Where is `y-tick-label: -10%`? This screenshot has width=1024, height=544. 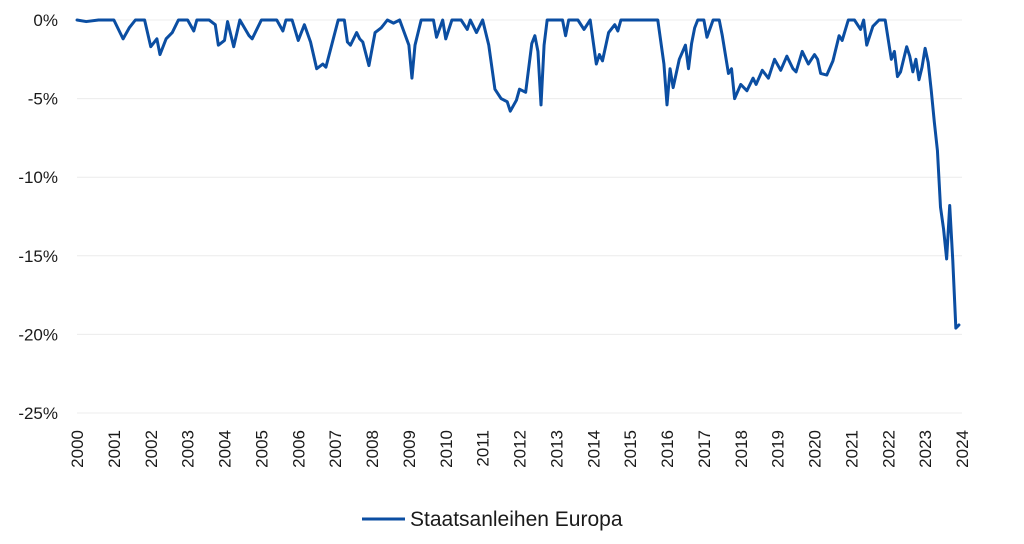
y-tick-label: -10% is located at coordinates (38, 177).